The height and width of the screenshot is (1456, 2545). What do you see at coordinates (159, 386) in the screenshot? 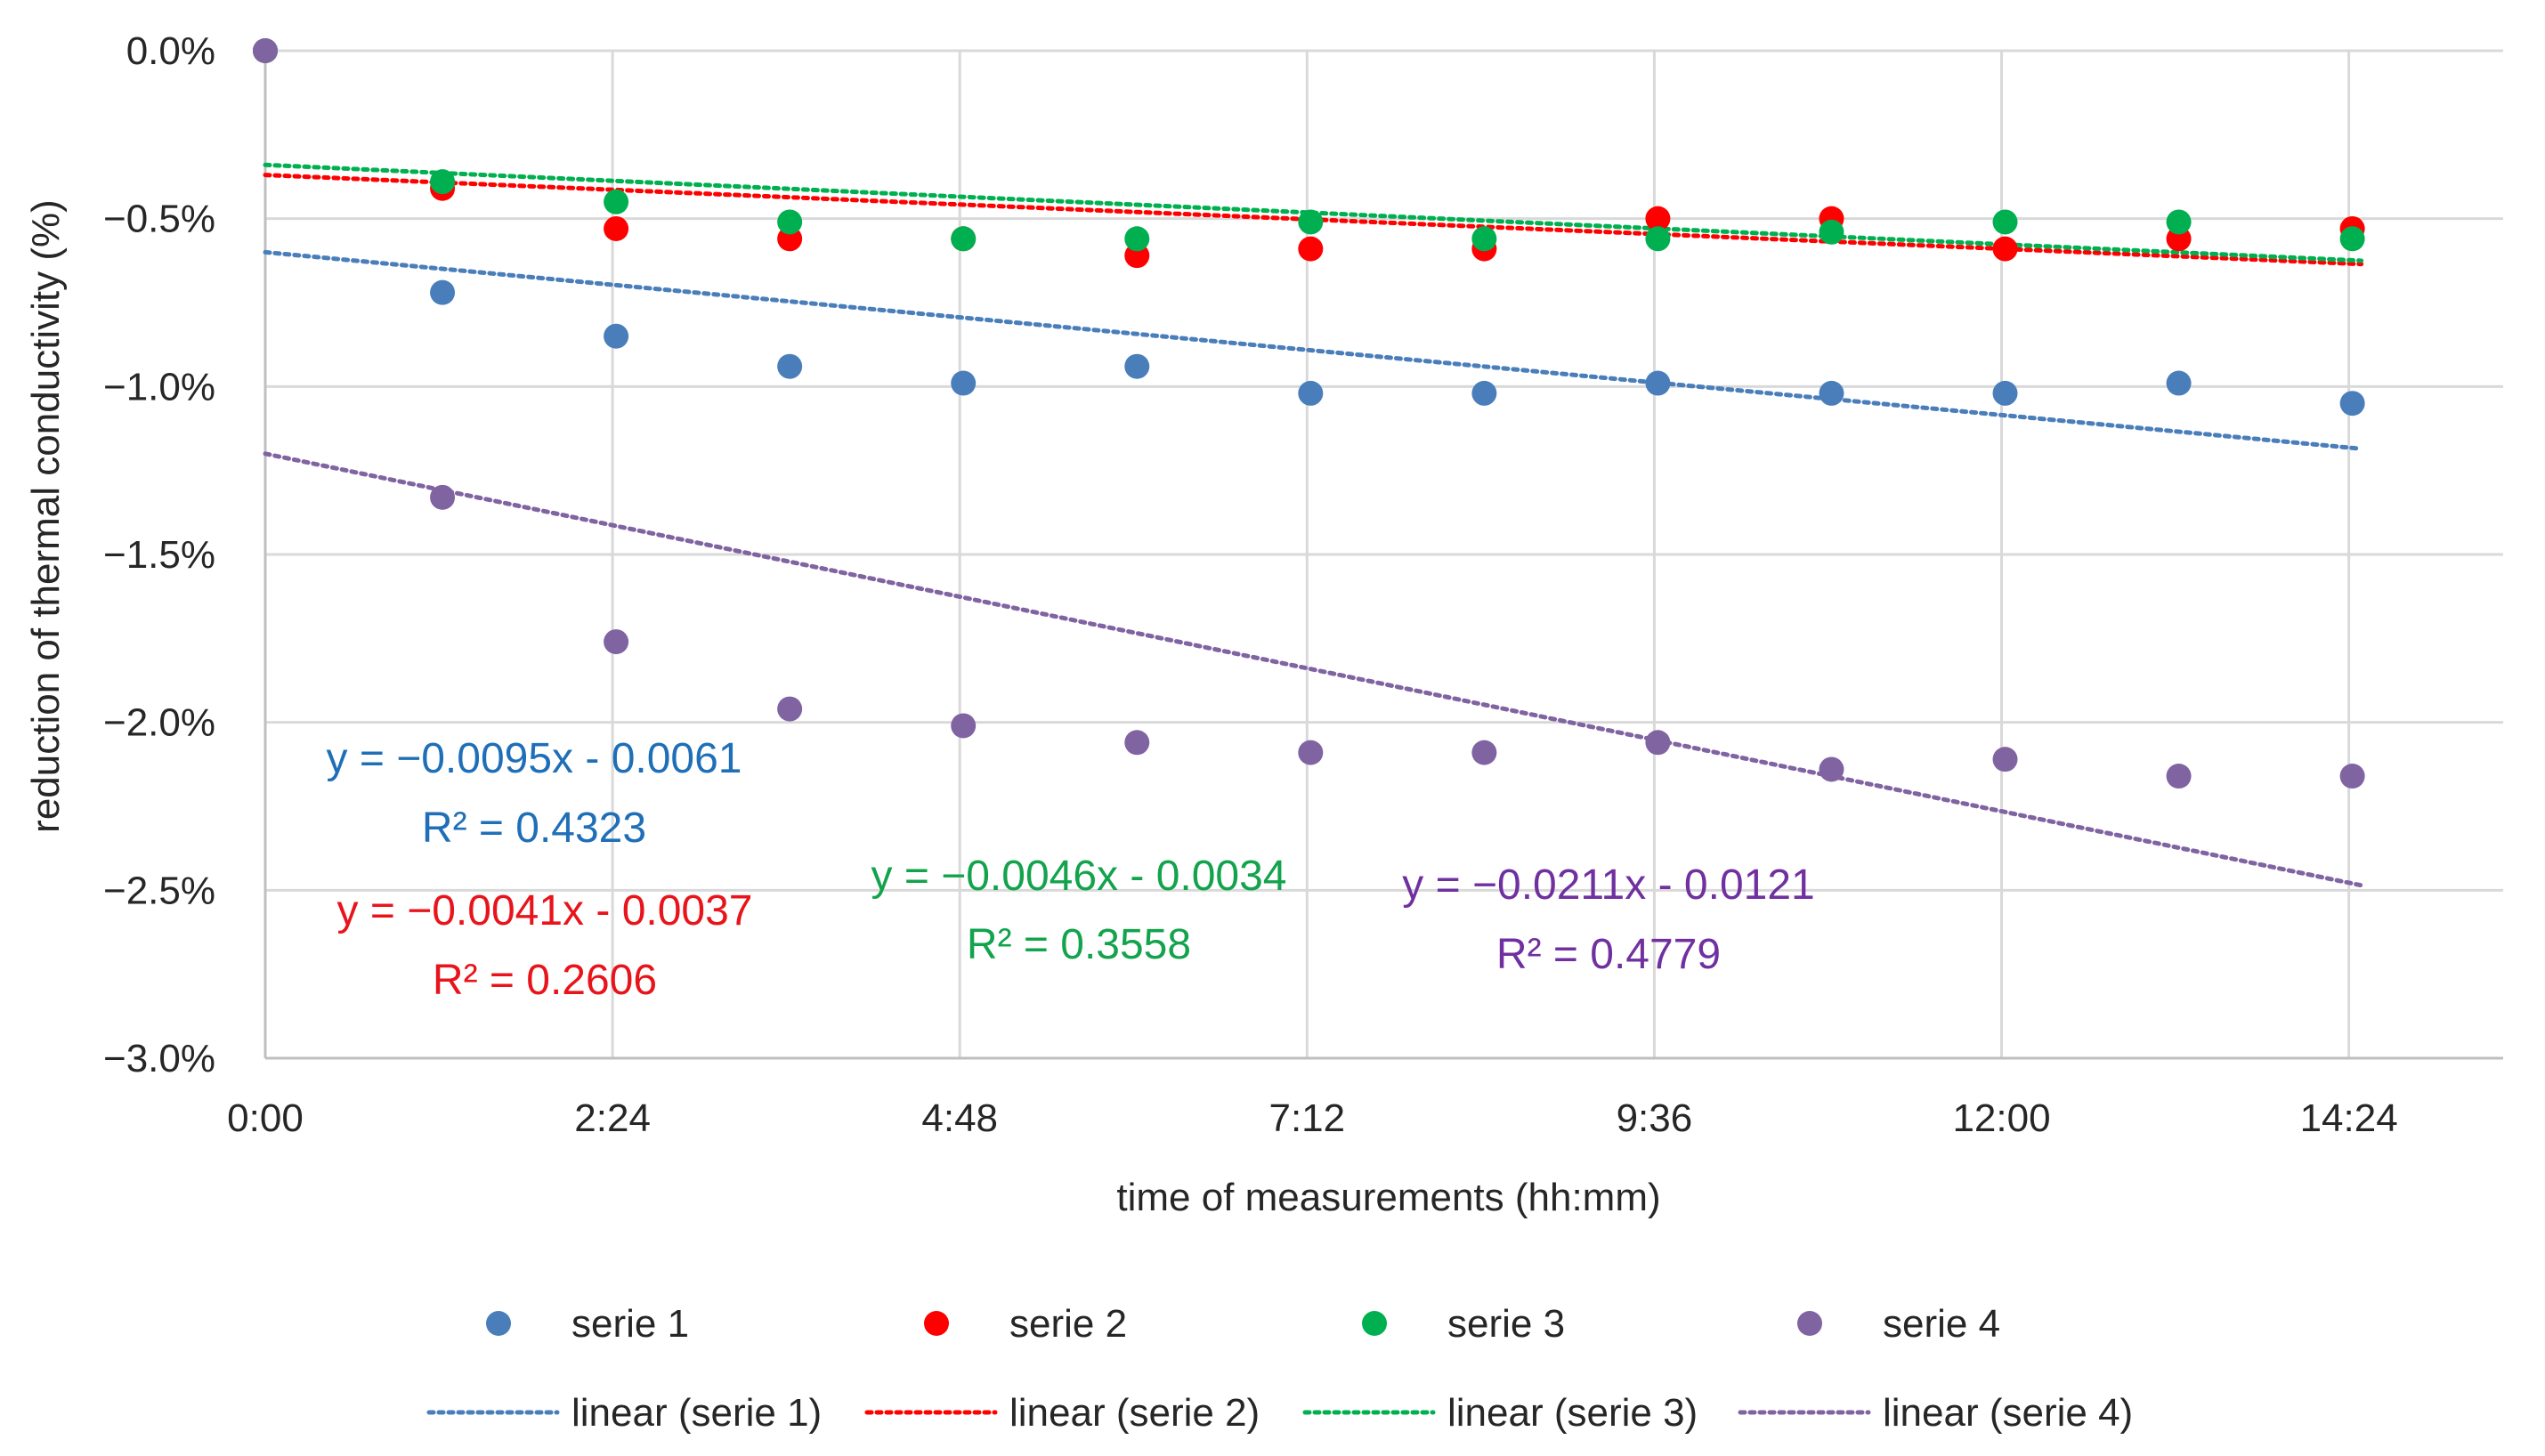
I see `y-tick-label: −1.0%` at bounding box center [159, 386].